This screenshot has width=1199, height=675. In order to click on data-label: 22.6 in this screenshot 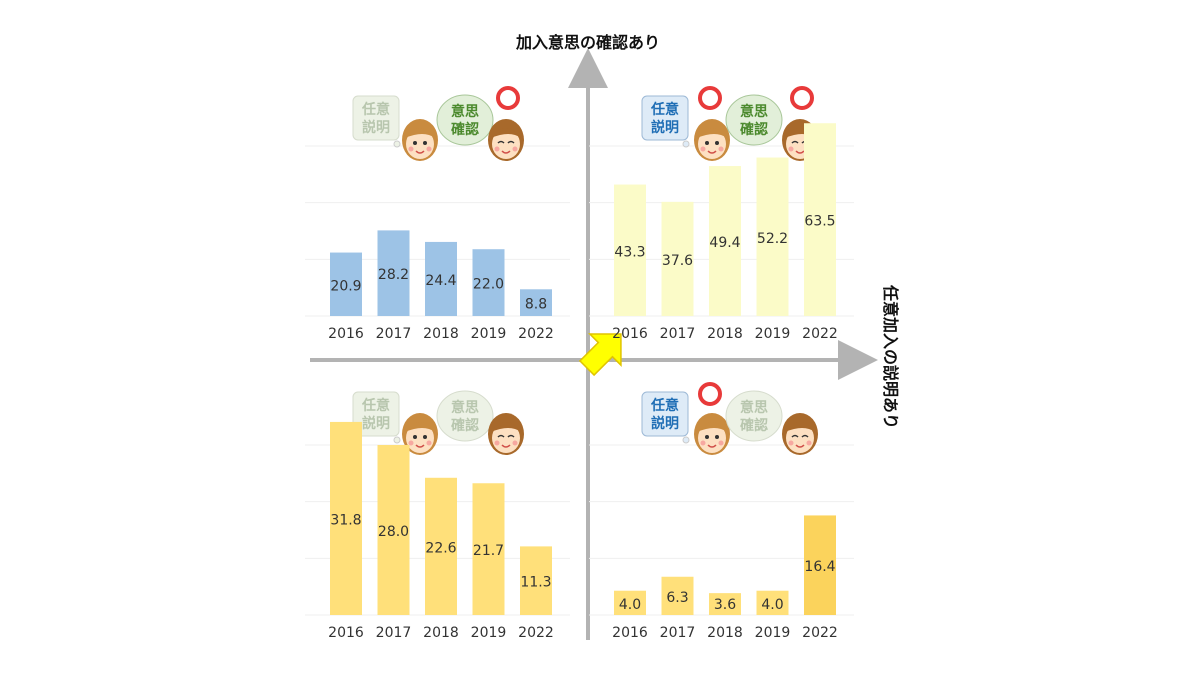, I will do `click(440, 548)`.